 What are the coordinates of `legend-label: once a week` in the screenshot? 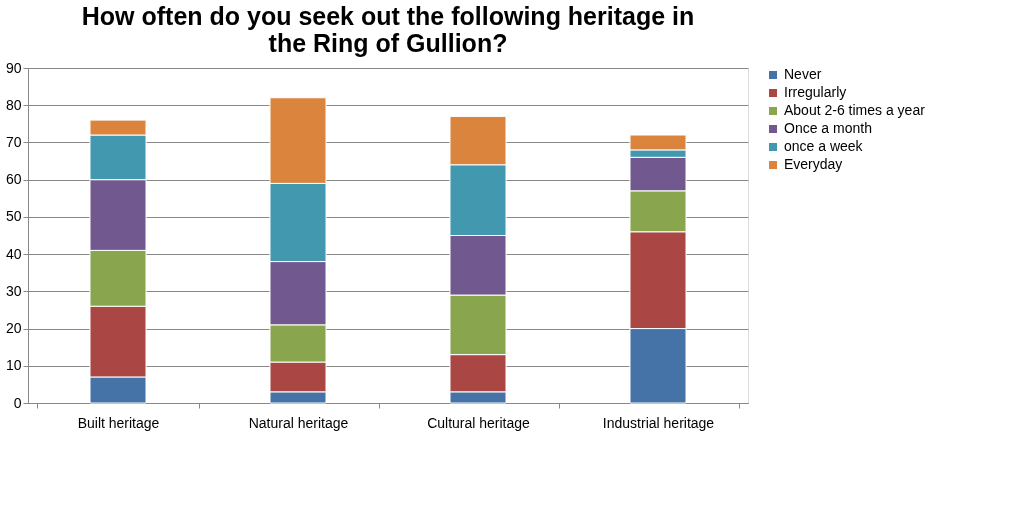 It's located at (824, 146).